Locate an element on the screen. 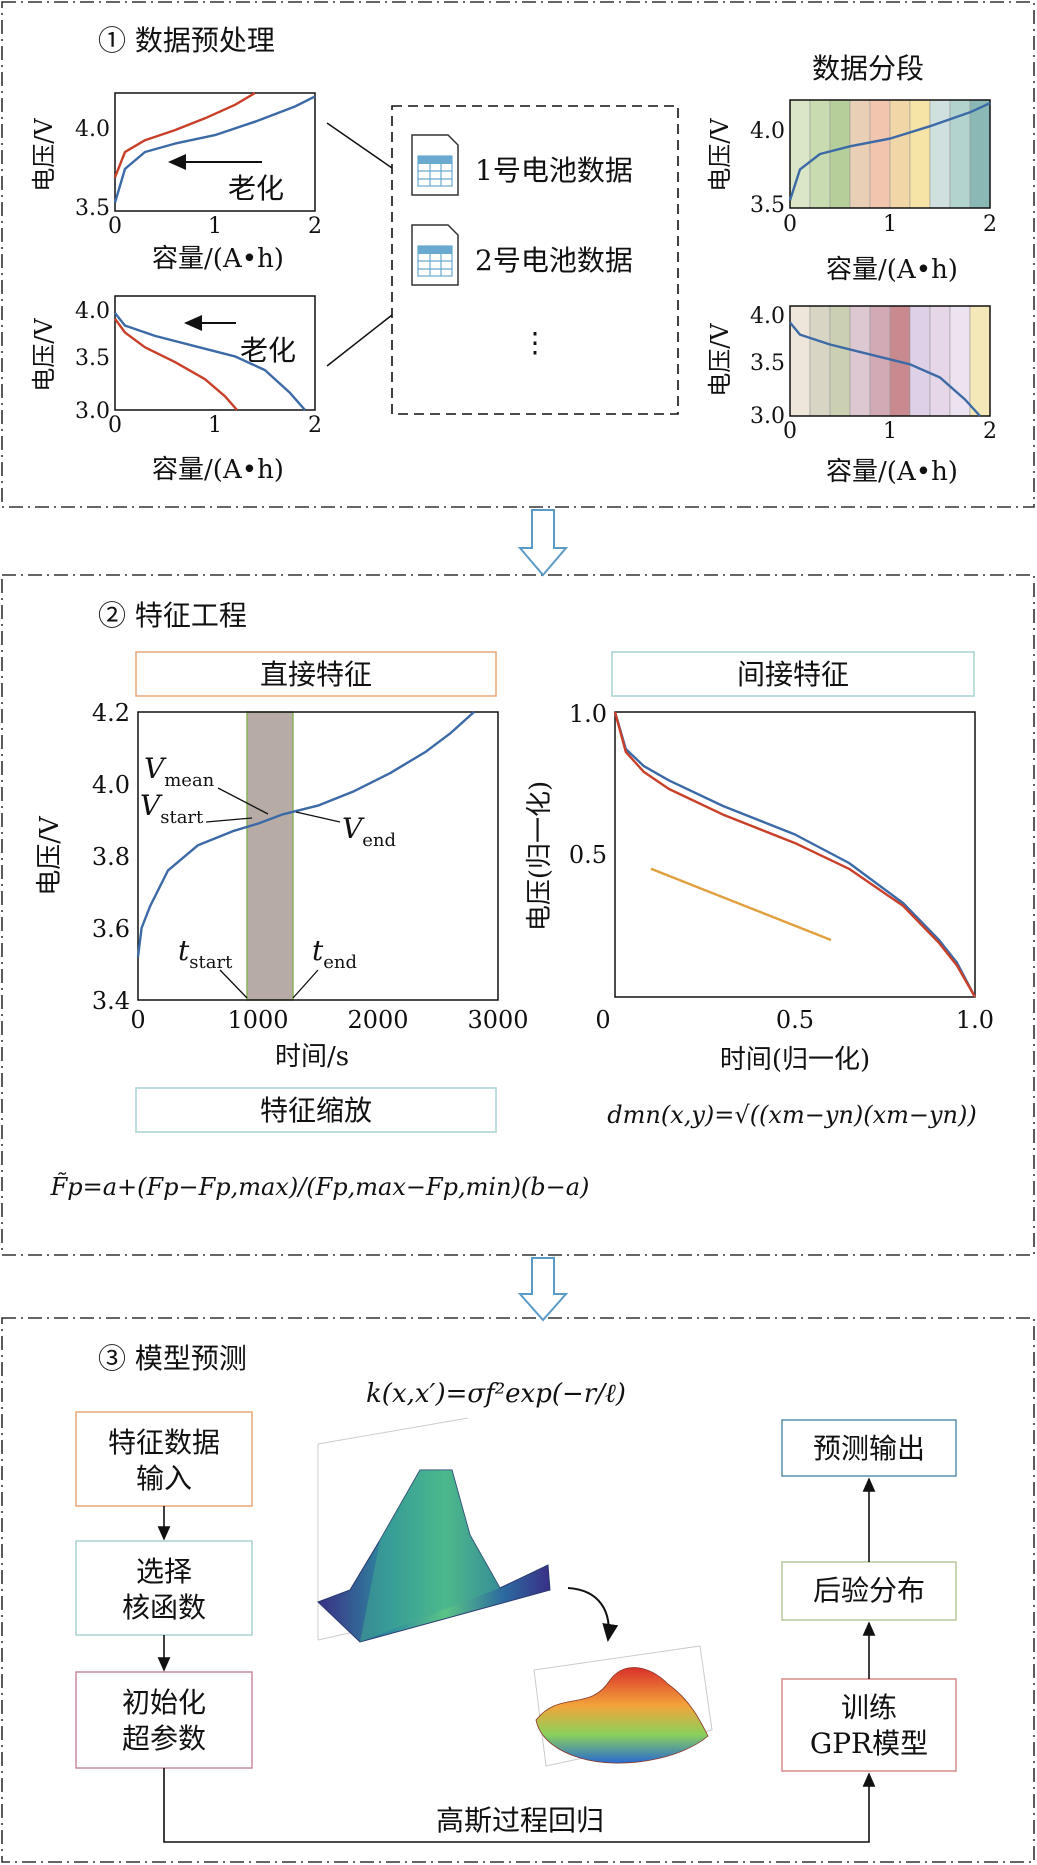 The height and width of the screenshot is (1865, 1037). t-end-label: tend is located at coordinates (334, 953).